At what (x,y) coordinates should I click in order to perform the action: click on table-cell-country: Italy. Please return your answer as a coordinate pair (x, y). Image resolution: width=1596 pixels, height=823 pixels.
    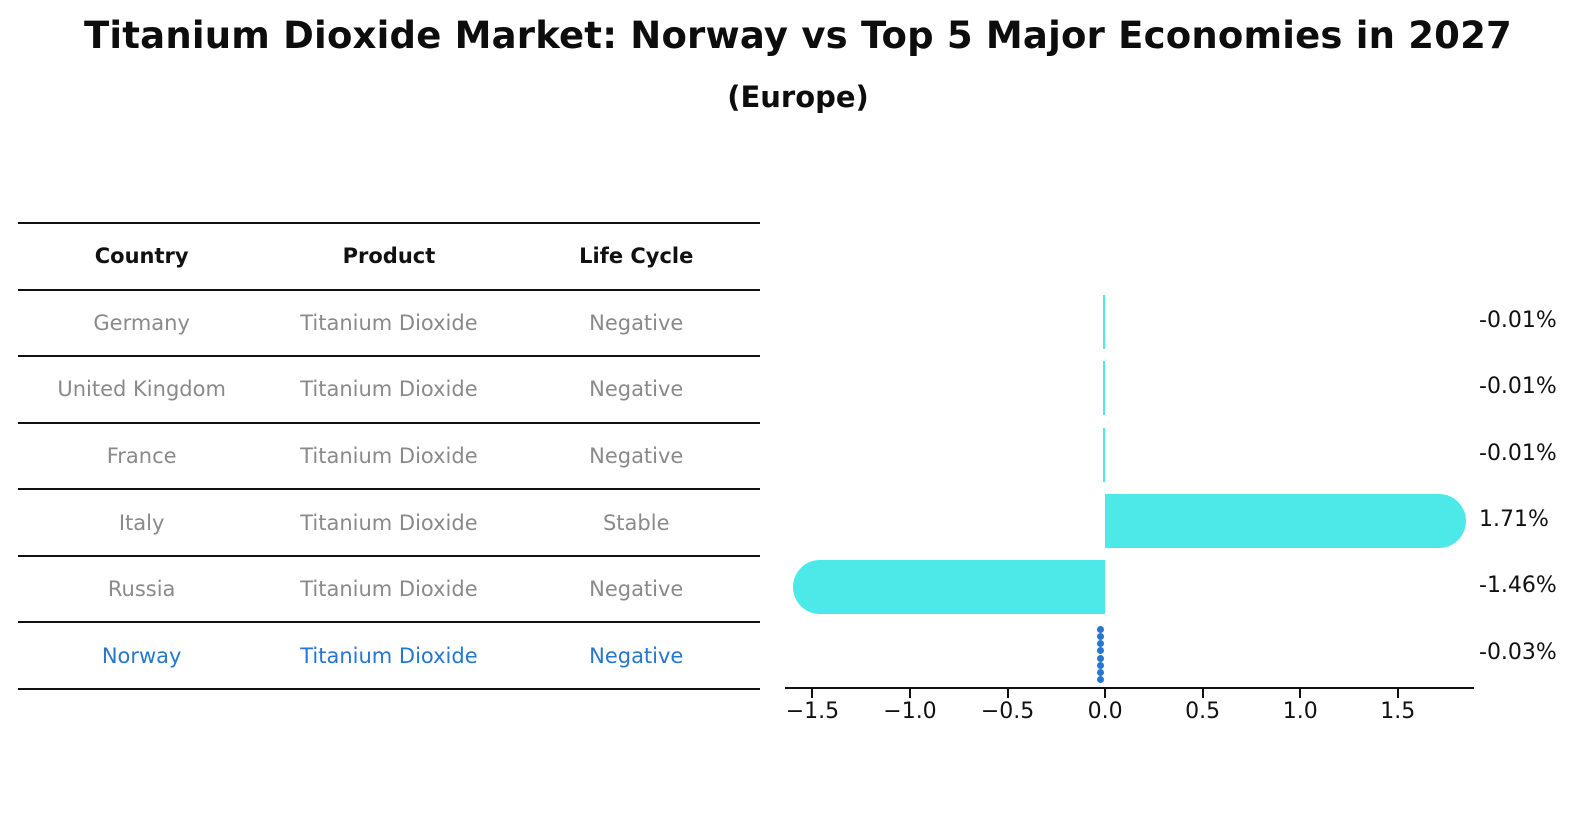
    Looking at the image, I should click on (141, 522).